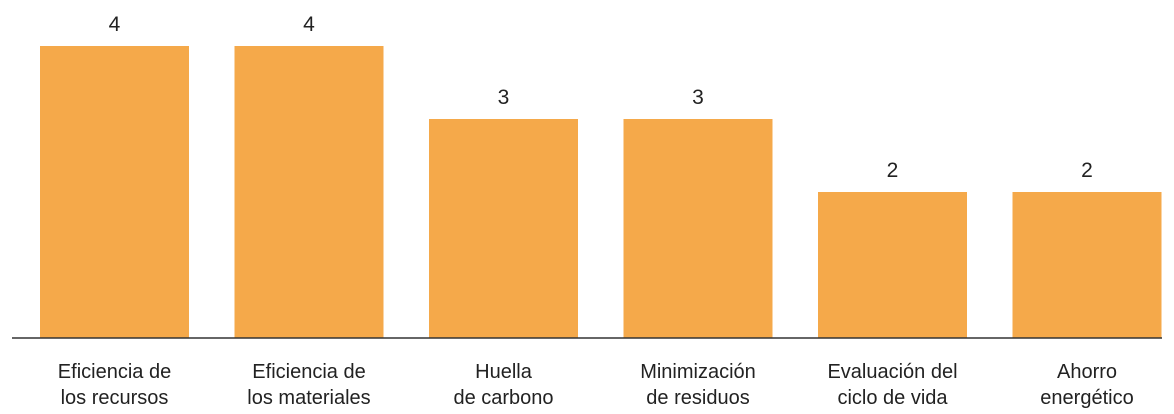  I want to click on value-label-4: 2, so click(893, 170).